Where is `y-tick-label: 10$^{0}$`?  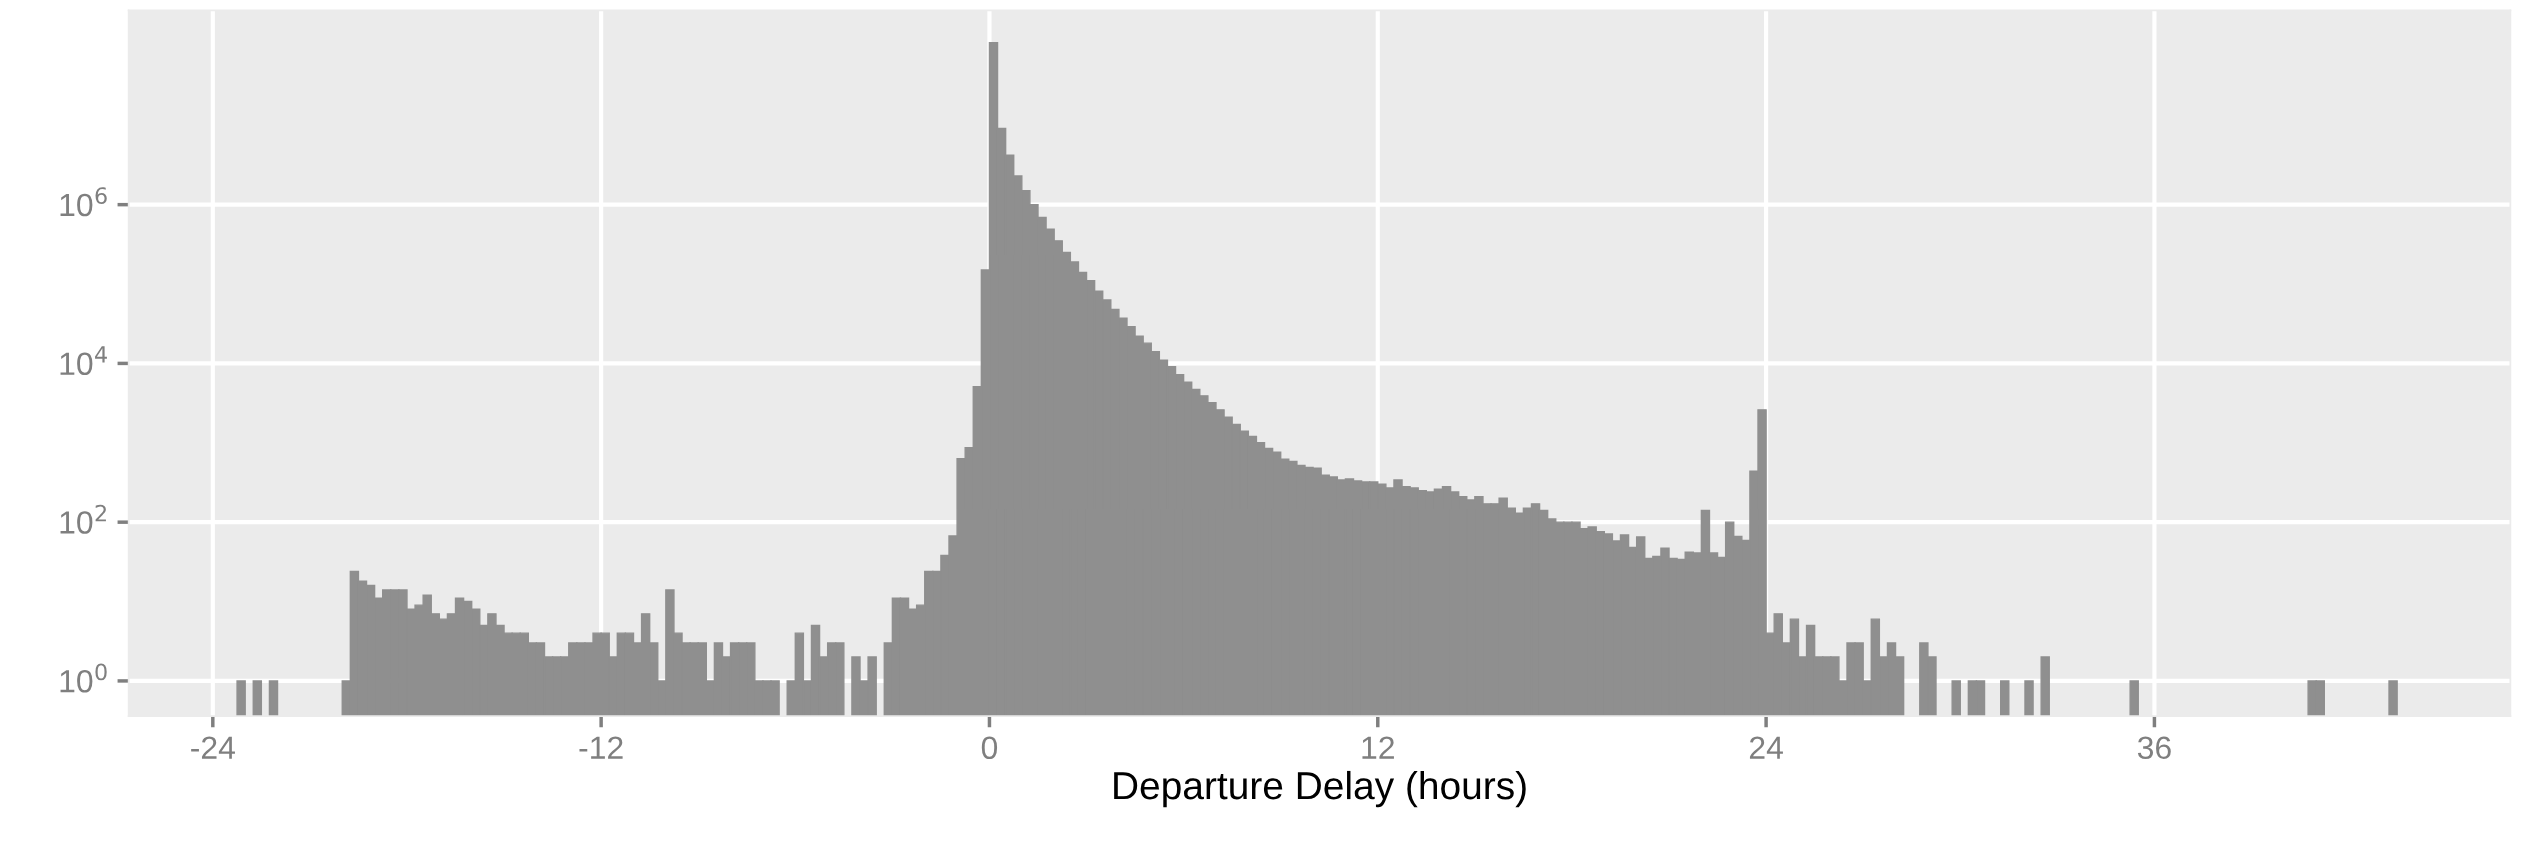 y-tick-label: 10$^{0}$ is located at coordinates (83, 678).